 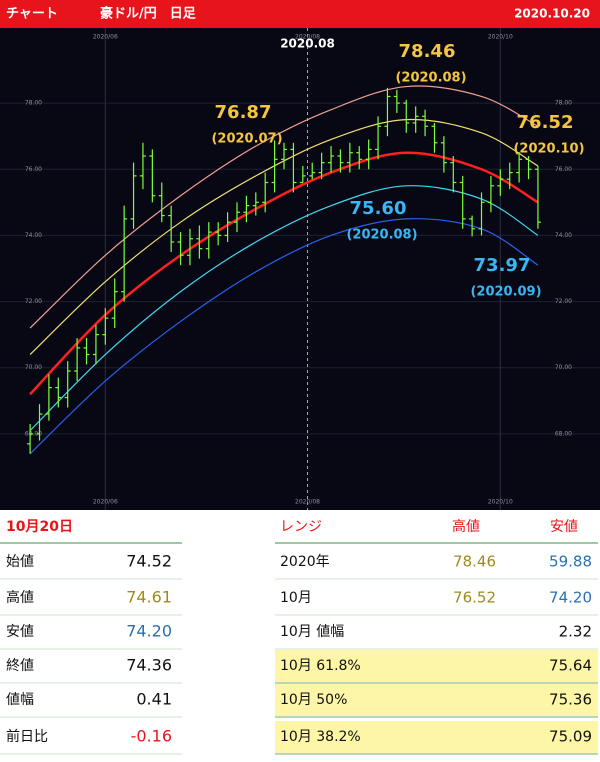 I want to click on range-header: 安値, so click(x=564, y=527).